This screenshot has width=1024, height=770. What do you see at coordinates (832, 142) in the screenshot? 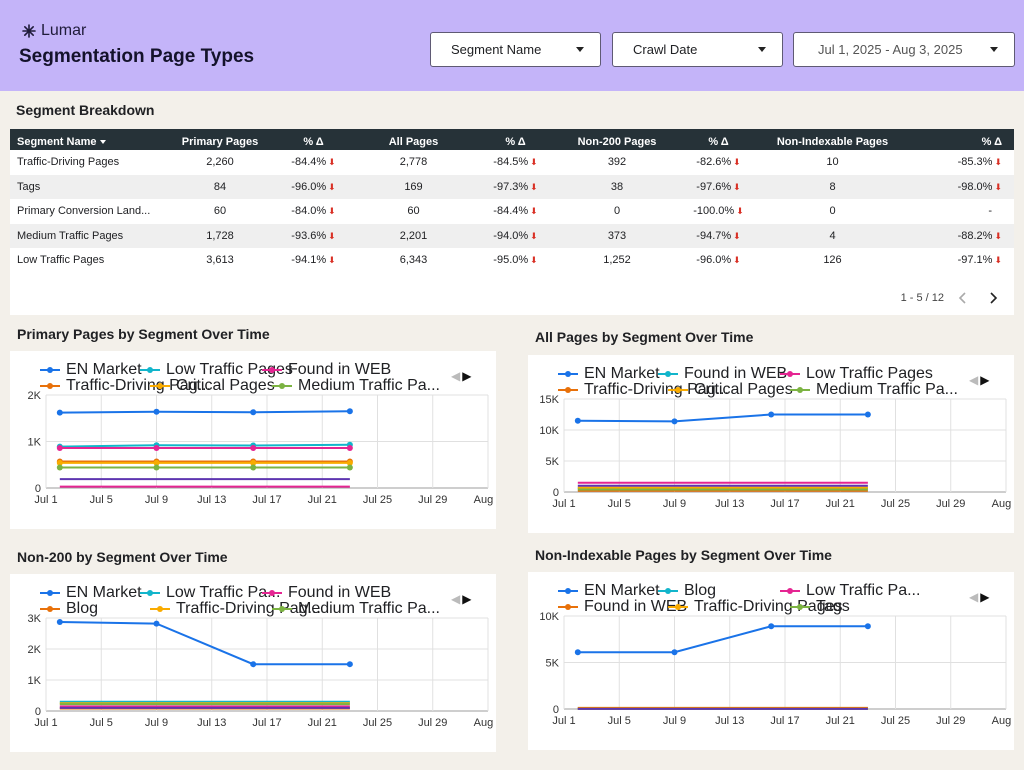
I see `column-header-nonindexable-pages: Non-Indexable Pages` at bounding box center [832, 142].